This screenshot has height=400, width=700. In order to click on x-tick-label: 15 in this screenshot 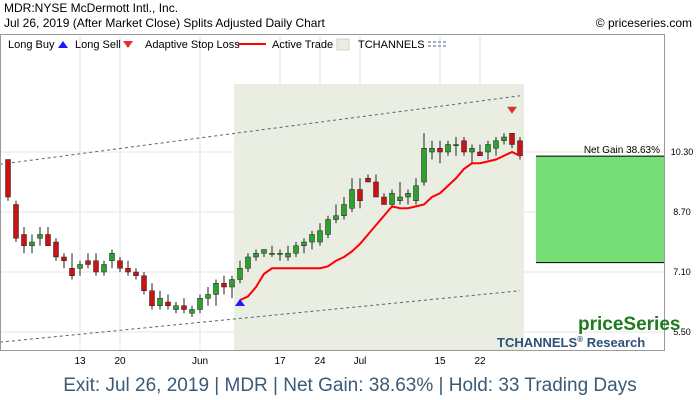, I will do `click(440, 361)`.